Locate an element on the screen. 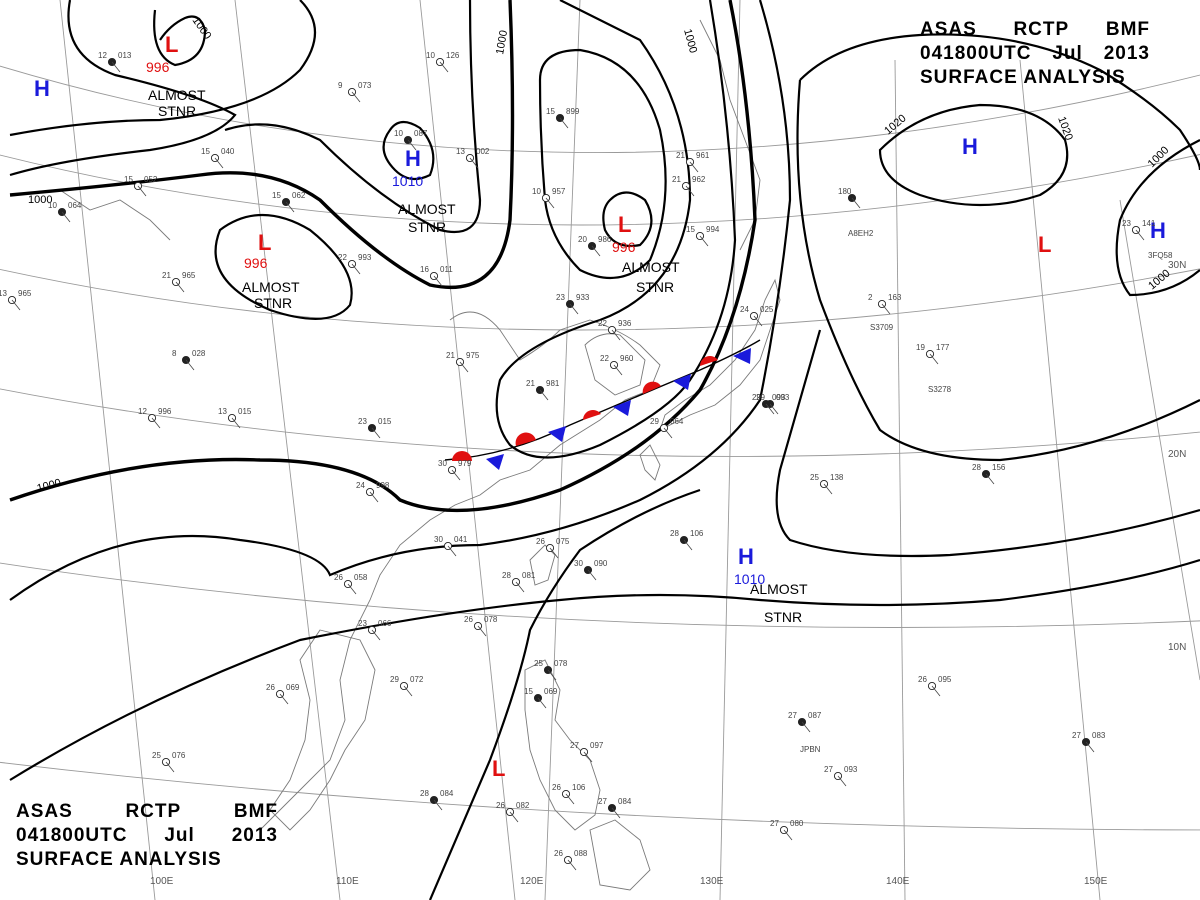 This screenshot has height=900, width=1200. station-pressure: 069 is located at coordinates (551, 691).